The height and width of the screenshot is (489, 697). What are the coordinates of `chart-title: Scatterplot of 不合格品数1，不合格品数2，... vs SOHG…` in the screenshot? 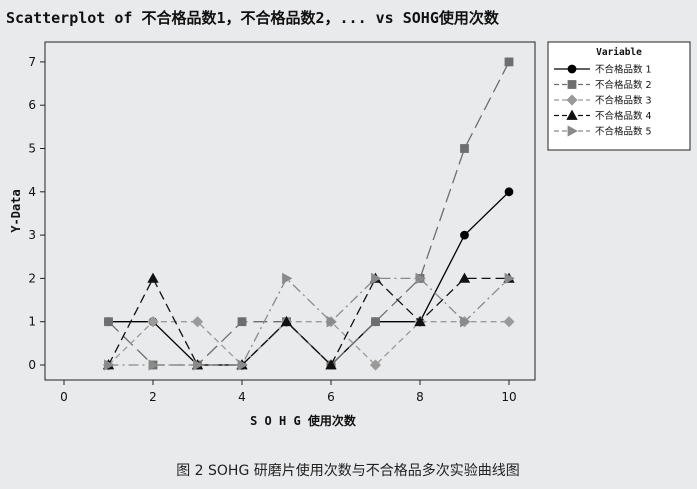 It's located at (253, 18).